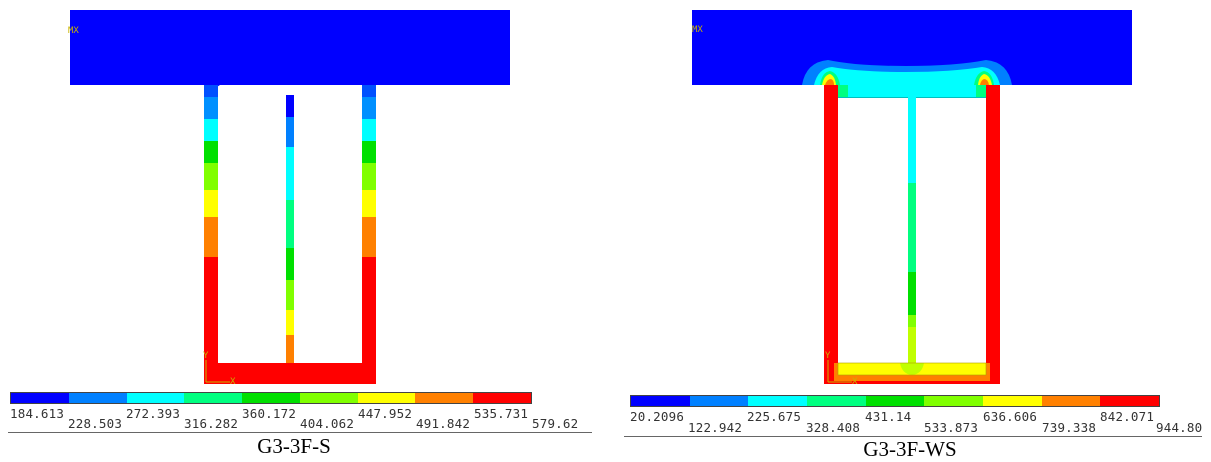 The image size is (1211, 462). I want to click on slab, so click(290, 47).